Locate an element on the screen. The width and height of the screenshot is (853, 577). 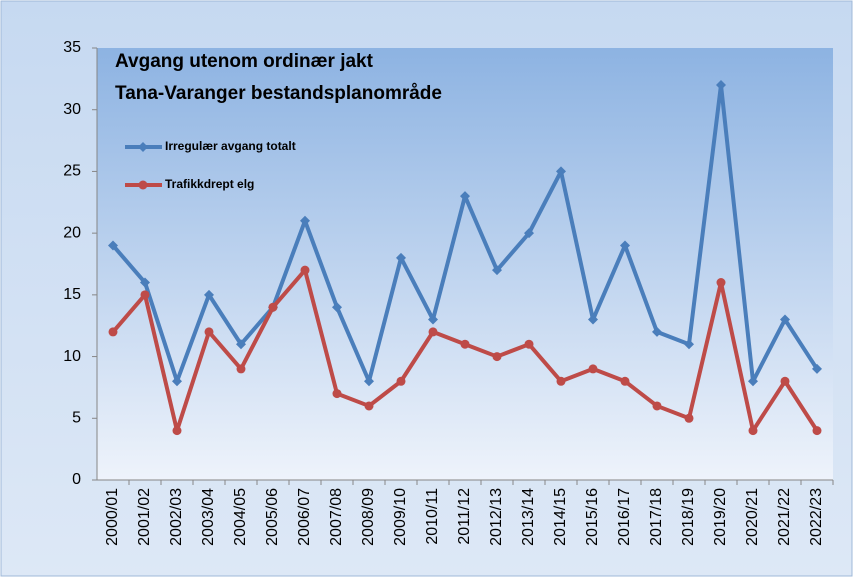
y-tick-label: 15 is located at coordinates (72, 294).